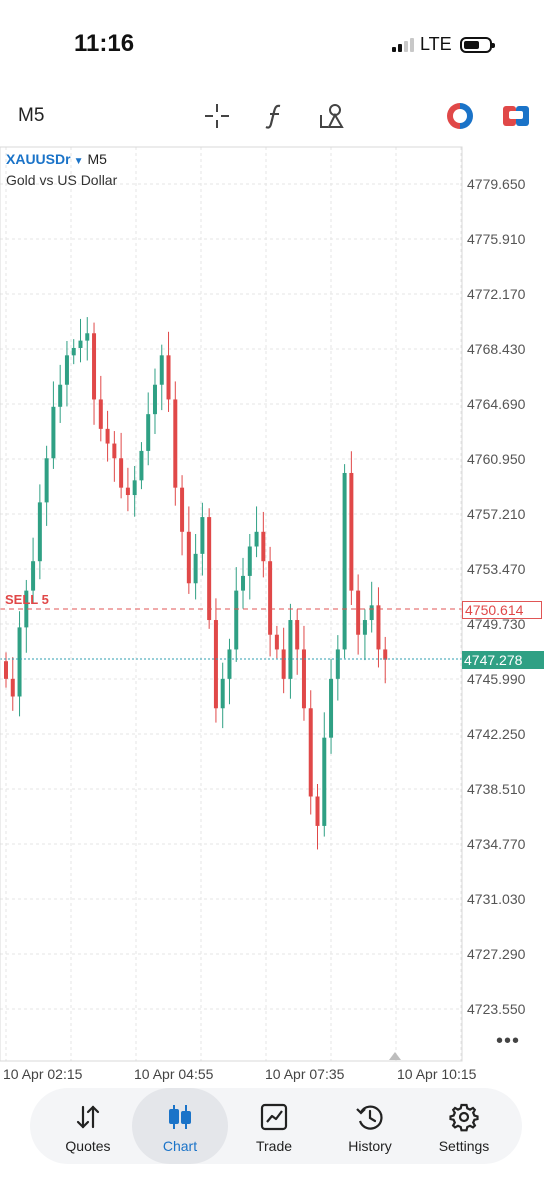 This screenshot has height=1199, width=551. What do you see at coordinates (496, 404) in the screenshot?
I see `price-tick-label: 4764.690` at bounding box center [496, 404].